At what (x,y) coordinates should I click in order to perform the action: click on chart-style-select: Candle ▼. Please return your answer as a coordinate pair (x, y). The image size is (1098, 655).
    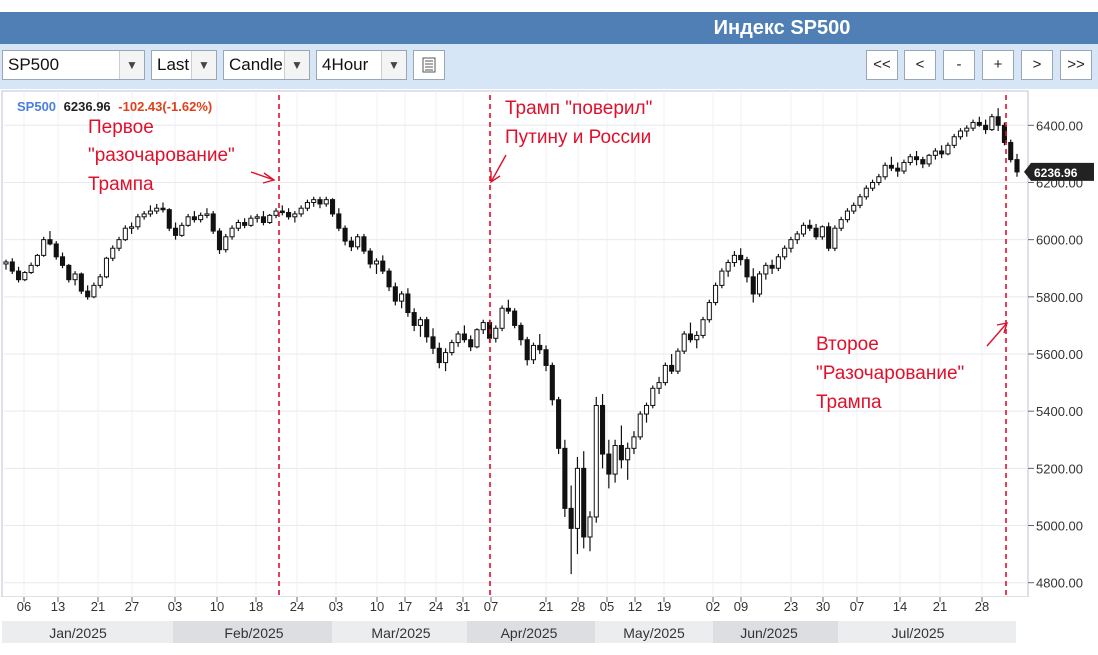
    Looking at the image, I should click on (266, 65).